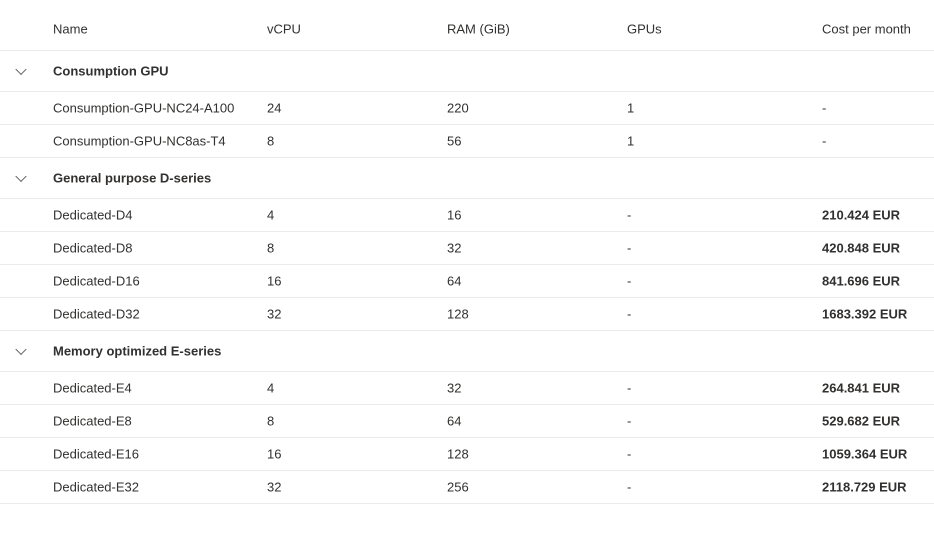 Image resolution: width=934 pixels, height=539 pixels. Describe the element at coordinates (467, 388) in the screenshot. I see `table-row: Dedicated-E4 4 32 - 264.841 EUR` at that location.